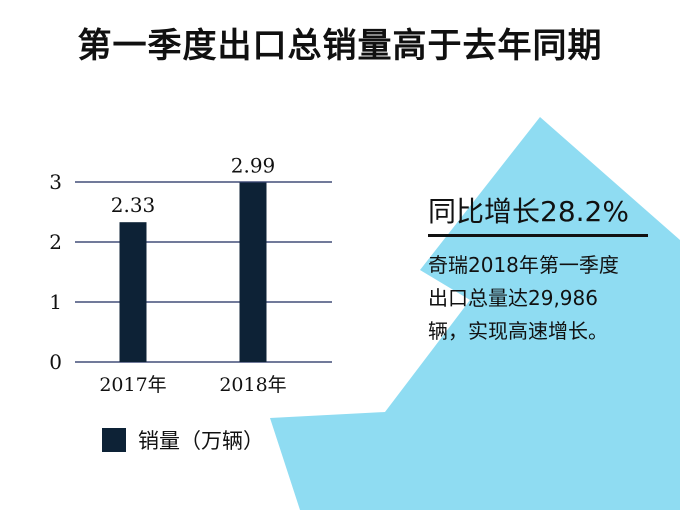 The width and height of the screenshot is (680, 510). Describe the element at coordinates (538, 213) in the screenshot. I see `growth-headline: 同比增长28.2%` at that location.